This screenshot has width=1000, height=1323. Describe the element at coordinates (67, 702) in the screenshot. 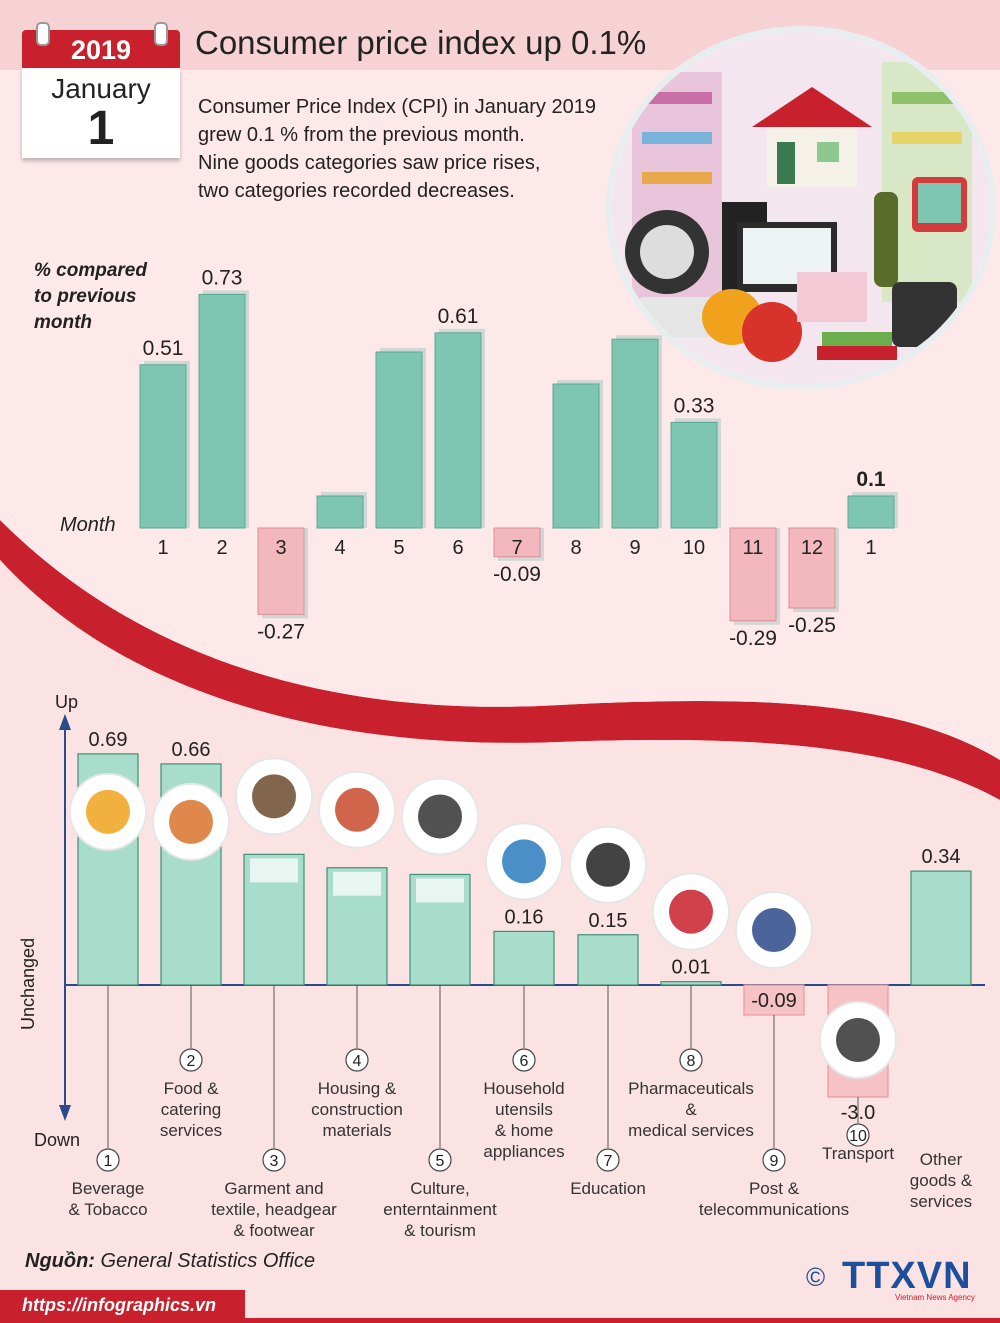

I see `bottom-chart-up-label: Up` at that location.